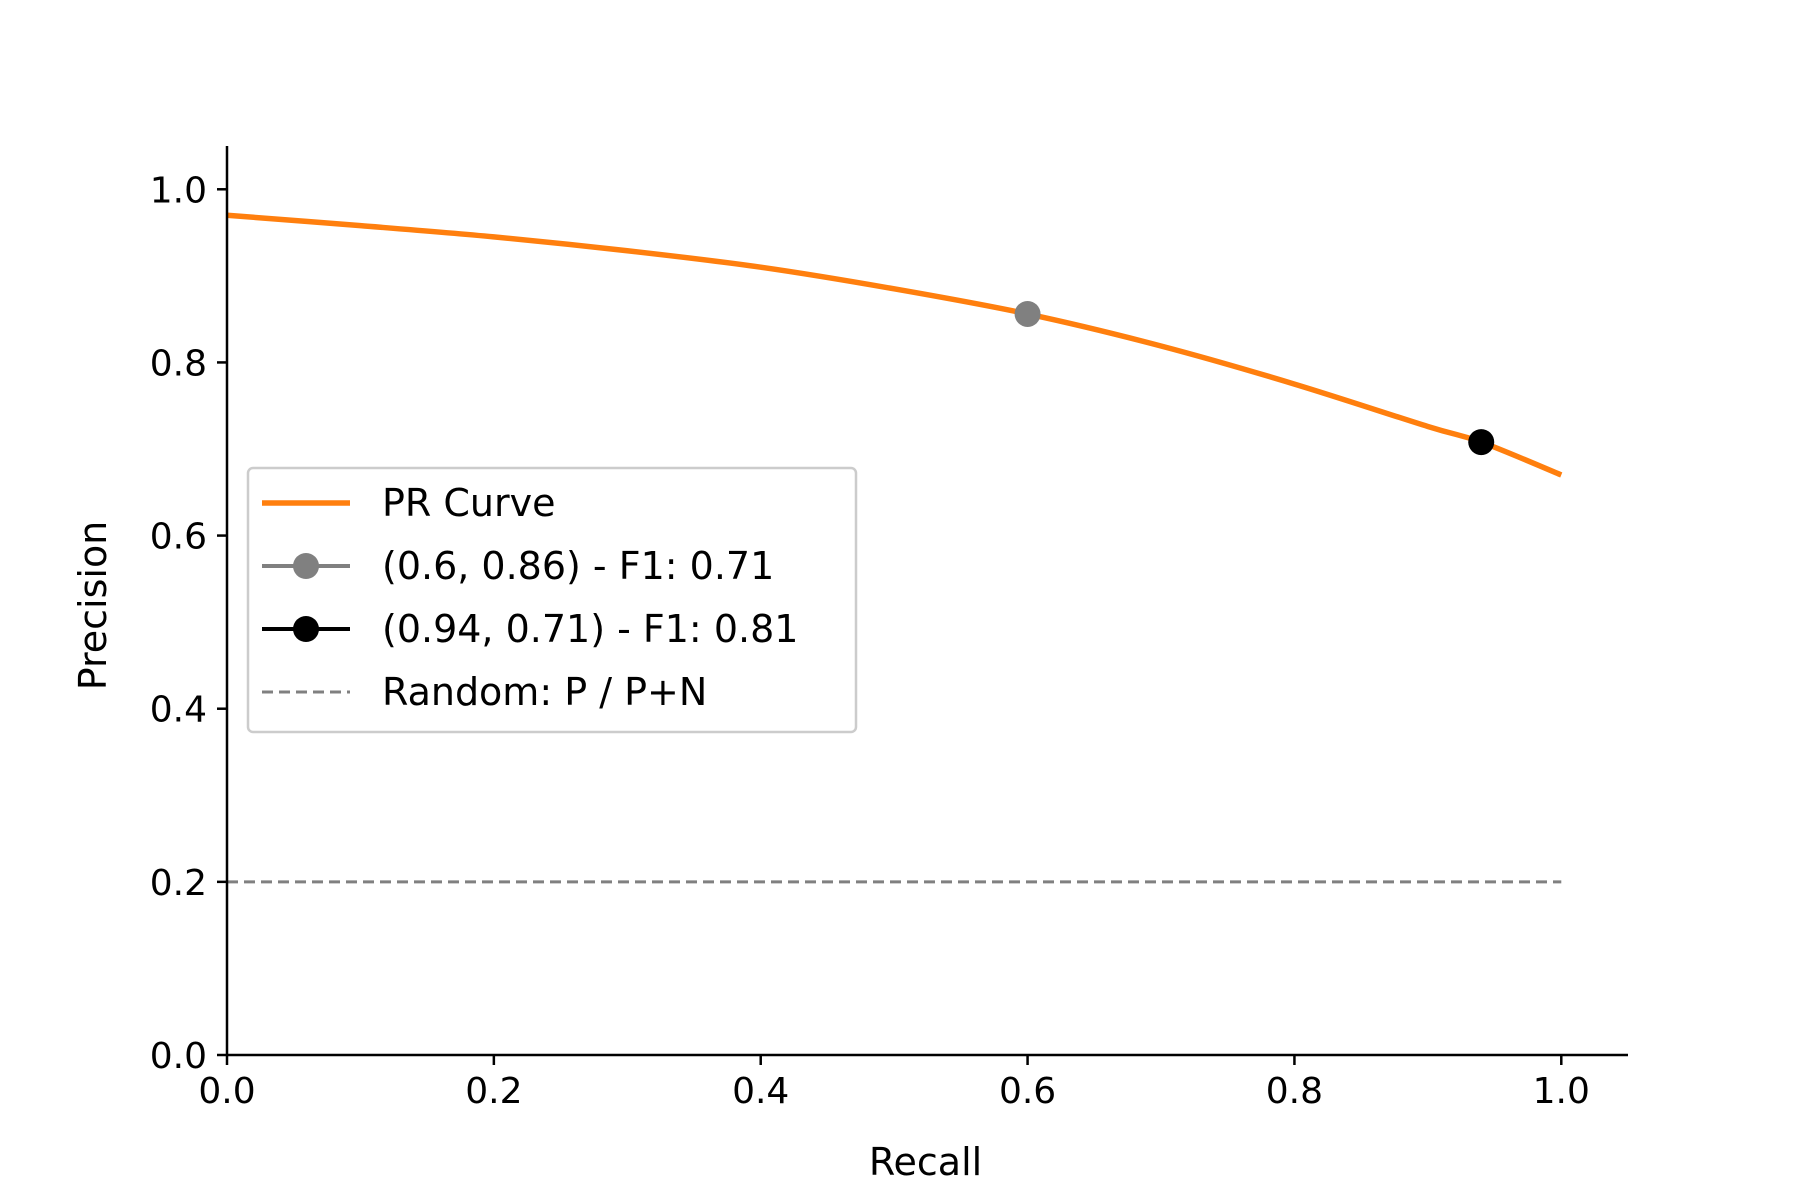 This screenshot has width=1800, height=1200. What do you see at coordinates (226, 1091) in the screenshot?
I see `x-tick-label: 0.0` at bounding box center [226, 1091].